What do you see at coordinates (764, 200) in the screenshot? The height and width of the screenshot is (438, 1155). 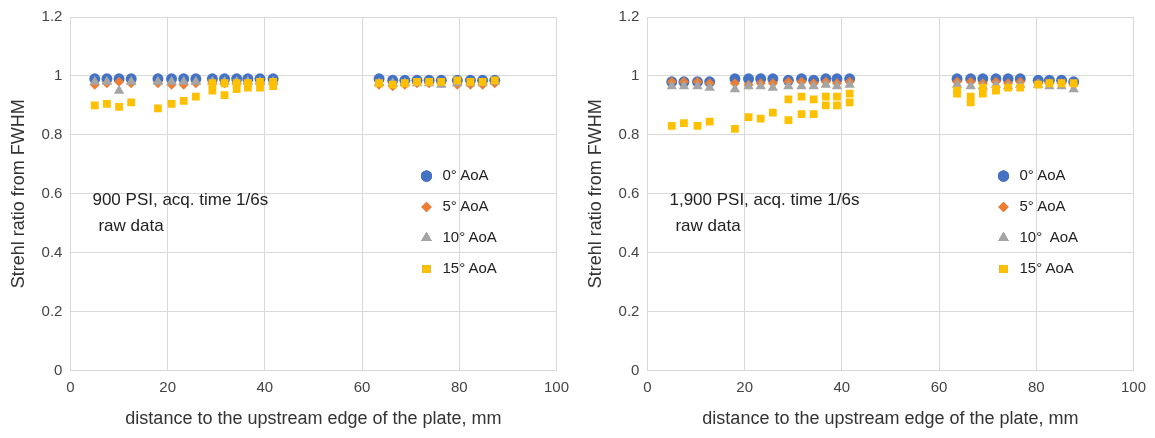 I see `annotation: 1,900 PSI, acq. time 1/6s` at bounding box center [764, 200].